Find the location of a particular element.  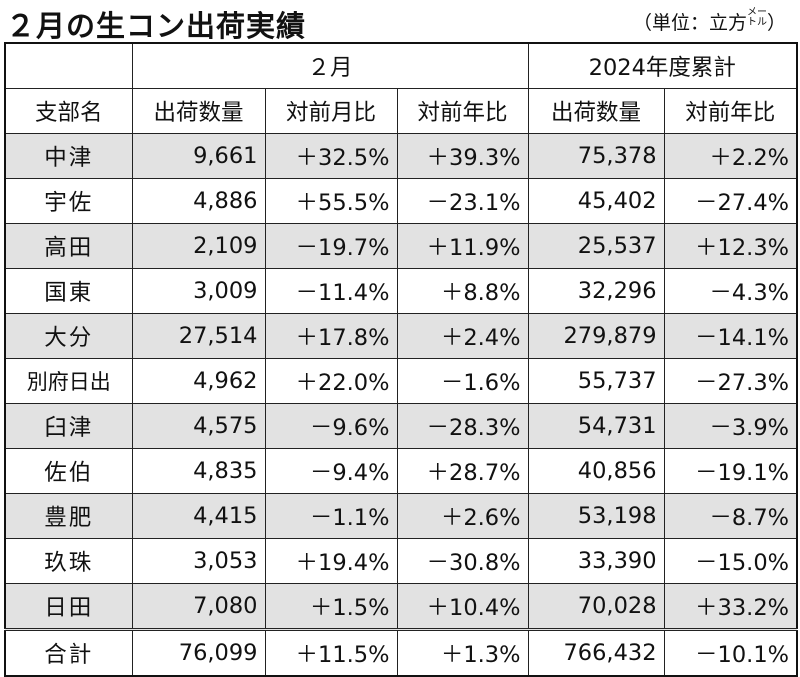

cell-yoy: ＋1.3% is located at coordinates (462, 652).